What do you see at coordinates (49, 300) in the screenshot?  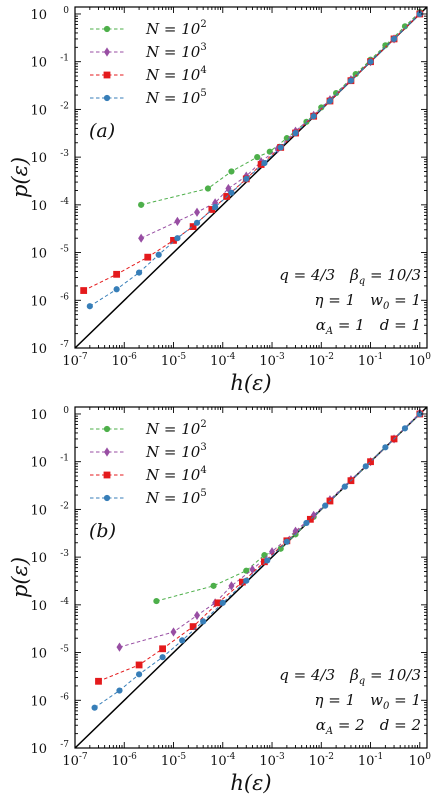 I see `y-tick-label: 10 -6` at bounding box center [49, 300].